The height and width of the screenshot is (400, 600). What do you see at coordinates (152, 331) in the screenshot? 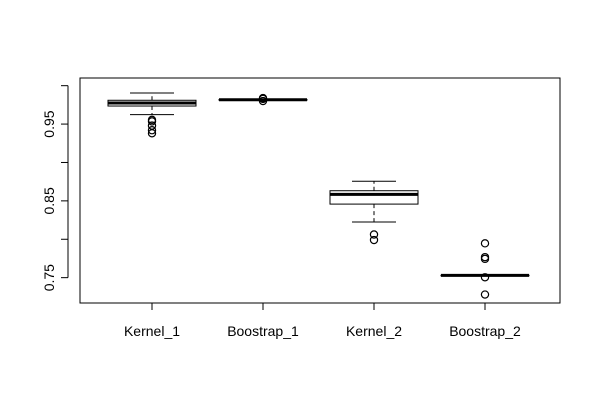
I see `x-tick-label: Kernel_1` at bounding box center [152, 331].